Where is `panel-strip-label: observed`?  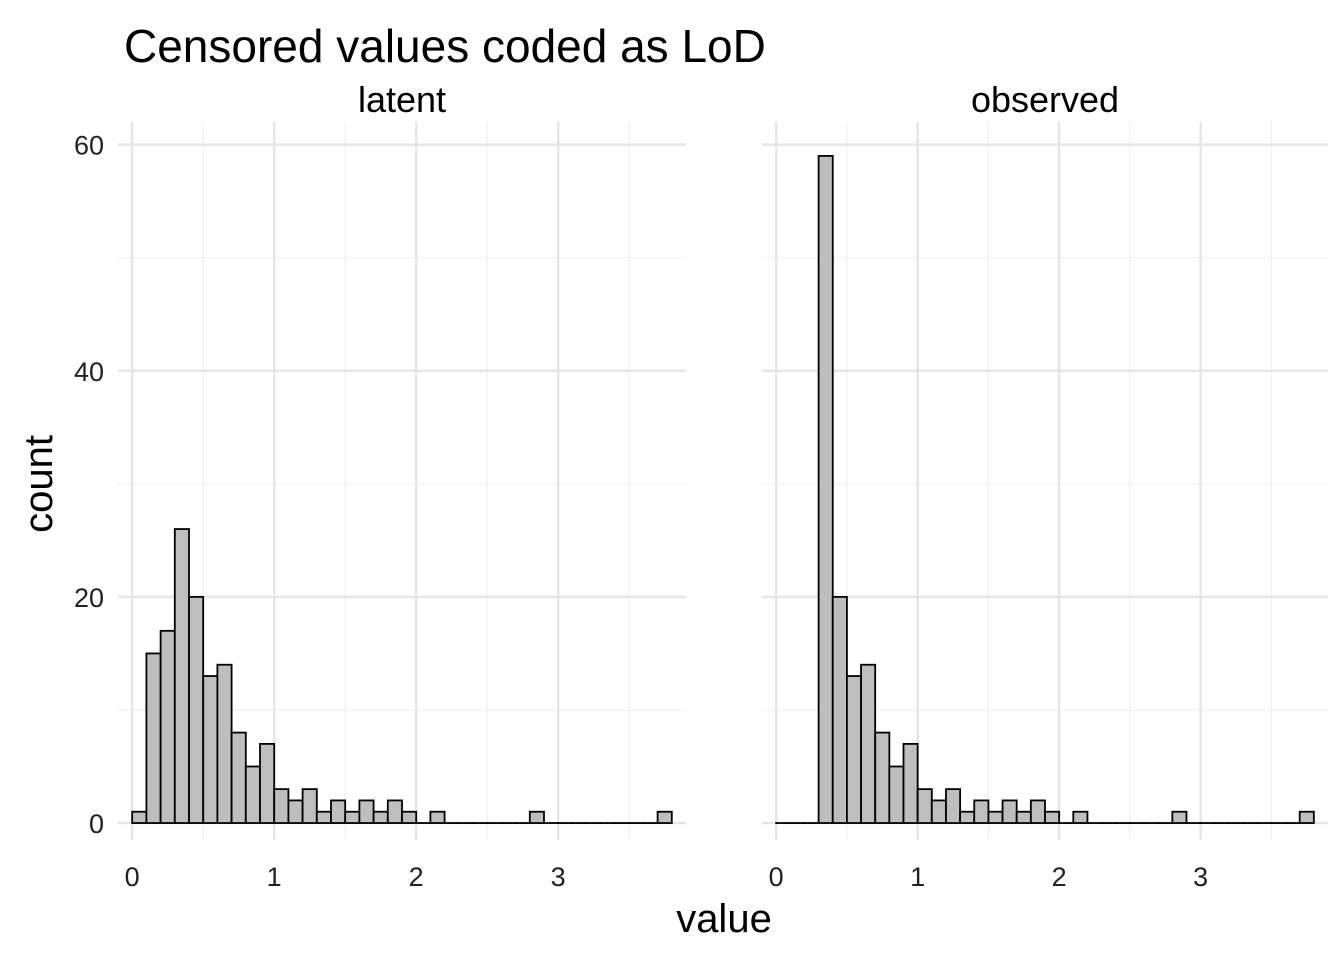 panel-strip-label: observed is located at coordinates (1045, 99).